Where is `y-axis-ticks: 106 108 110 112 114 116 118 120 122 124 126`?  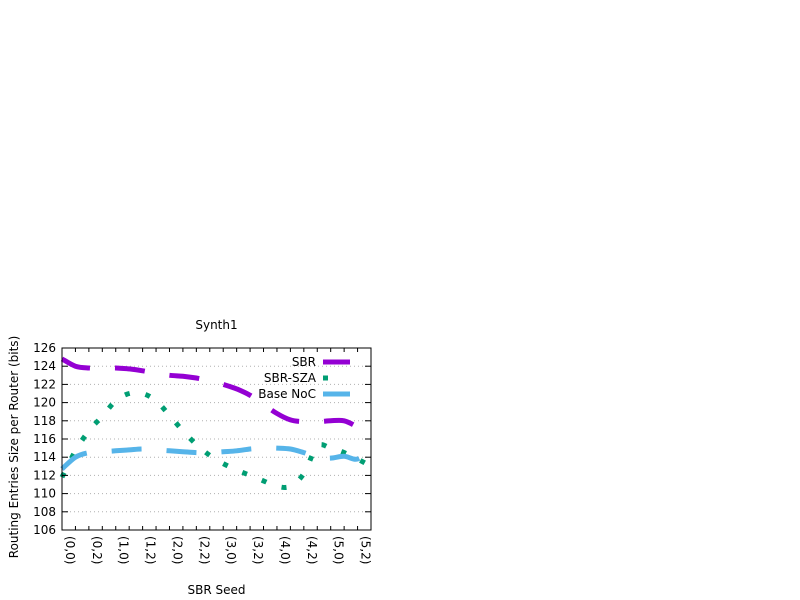
y-axis-ticks: 106 108 110 112 114 116 118 120 122 124 126 is located at coordinates (202, 439).